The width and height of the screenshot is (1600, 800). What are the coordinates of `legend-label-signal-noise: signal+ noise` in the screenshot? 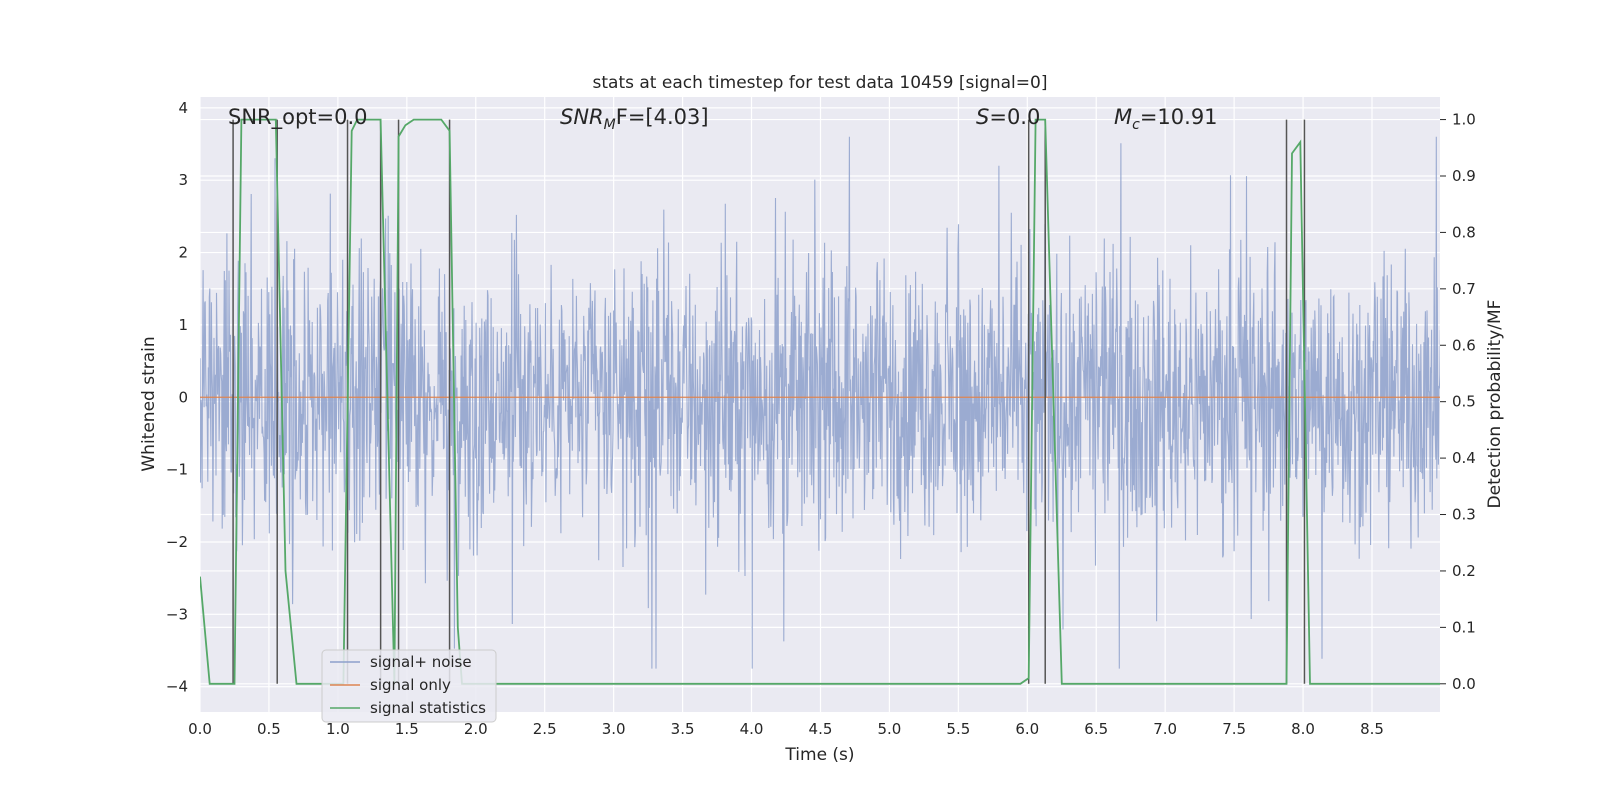 It's located at (421, 662).